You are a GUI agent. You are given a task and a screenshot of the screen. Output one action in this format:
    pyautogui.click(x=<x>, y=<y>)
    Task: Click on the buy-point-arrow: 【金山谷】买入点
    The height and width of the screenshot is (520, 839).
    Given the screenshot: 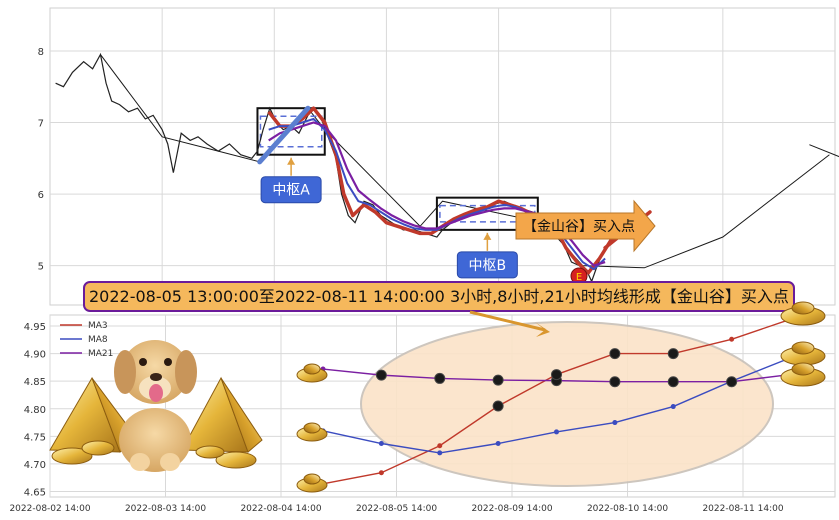 What is the action you would take?
    pyautogui.click(x=585, y=226)
    